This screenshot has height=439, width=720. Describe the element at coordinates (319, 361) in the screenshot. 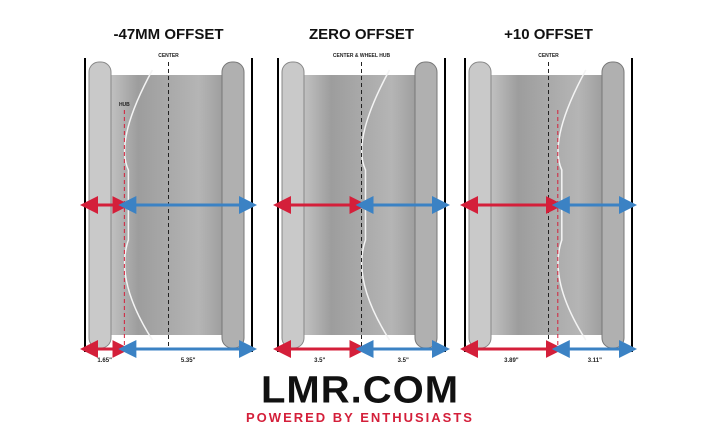

I see `backspacing-value: 3.5"` at that location.